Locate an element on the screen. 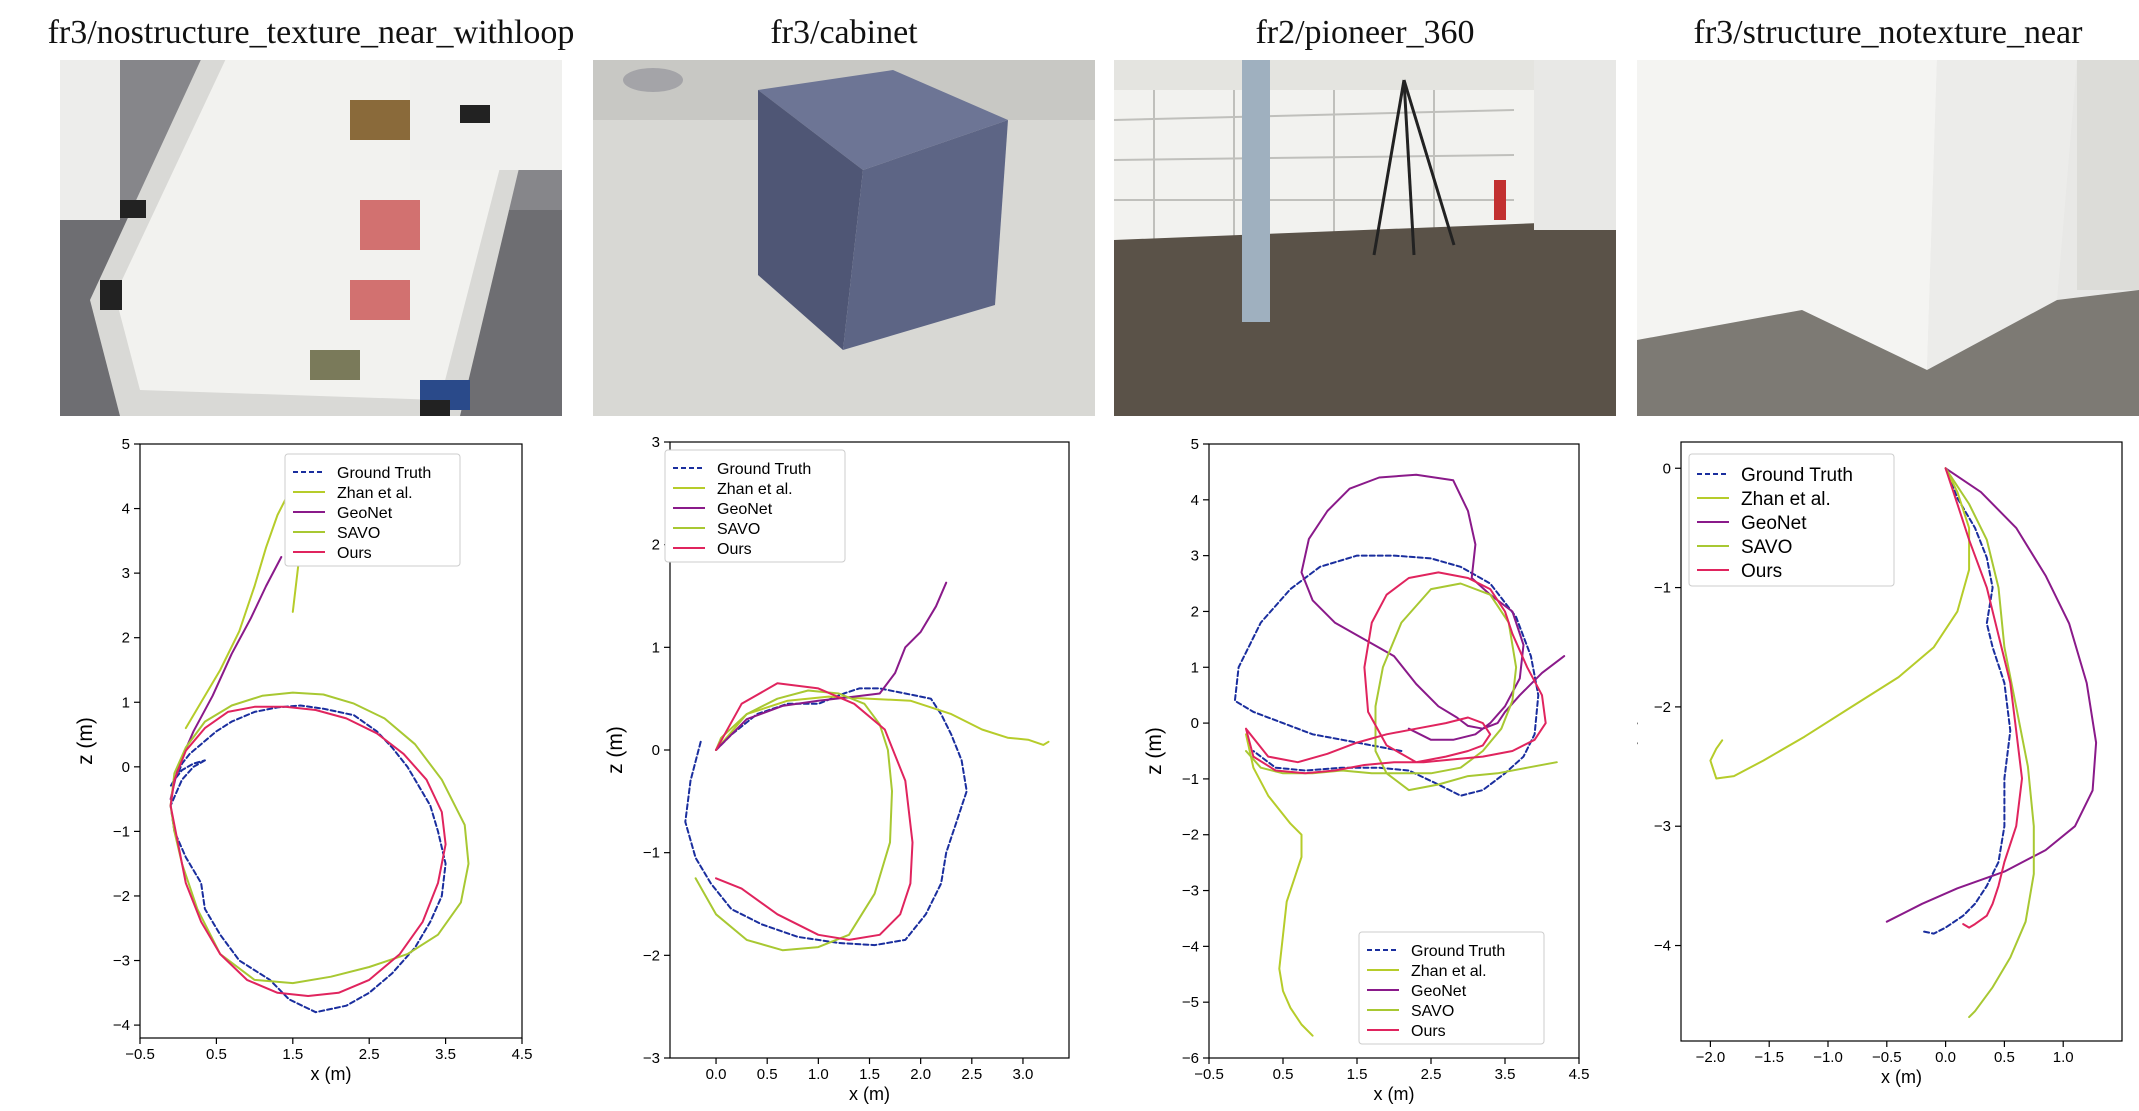  sequence-title: fr3/structure_notexture_near is located at coordinates (1888, 32).